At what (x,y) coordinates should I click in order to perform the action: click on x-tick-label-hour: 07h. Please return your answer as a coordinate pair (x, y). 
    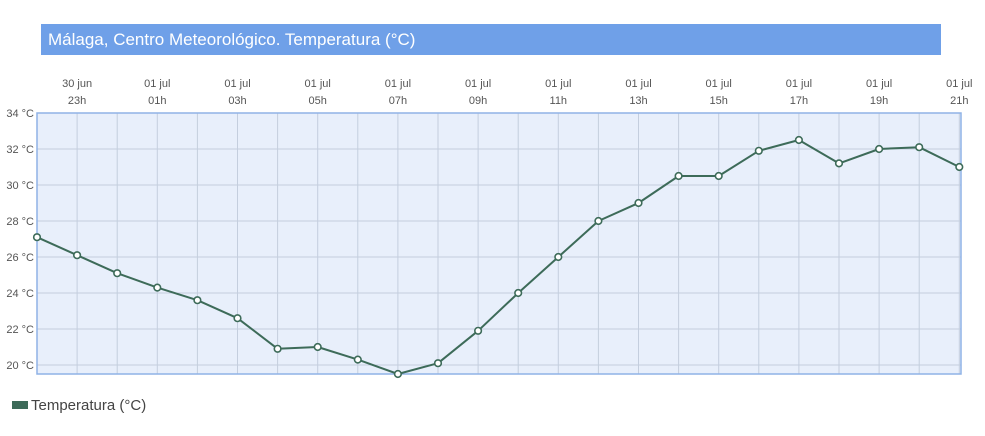
    Looking at the image, I should click on (398, 101).